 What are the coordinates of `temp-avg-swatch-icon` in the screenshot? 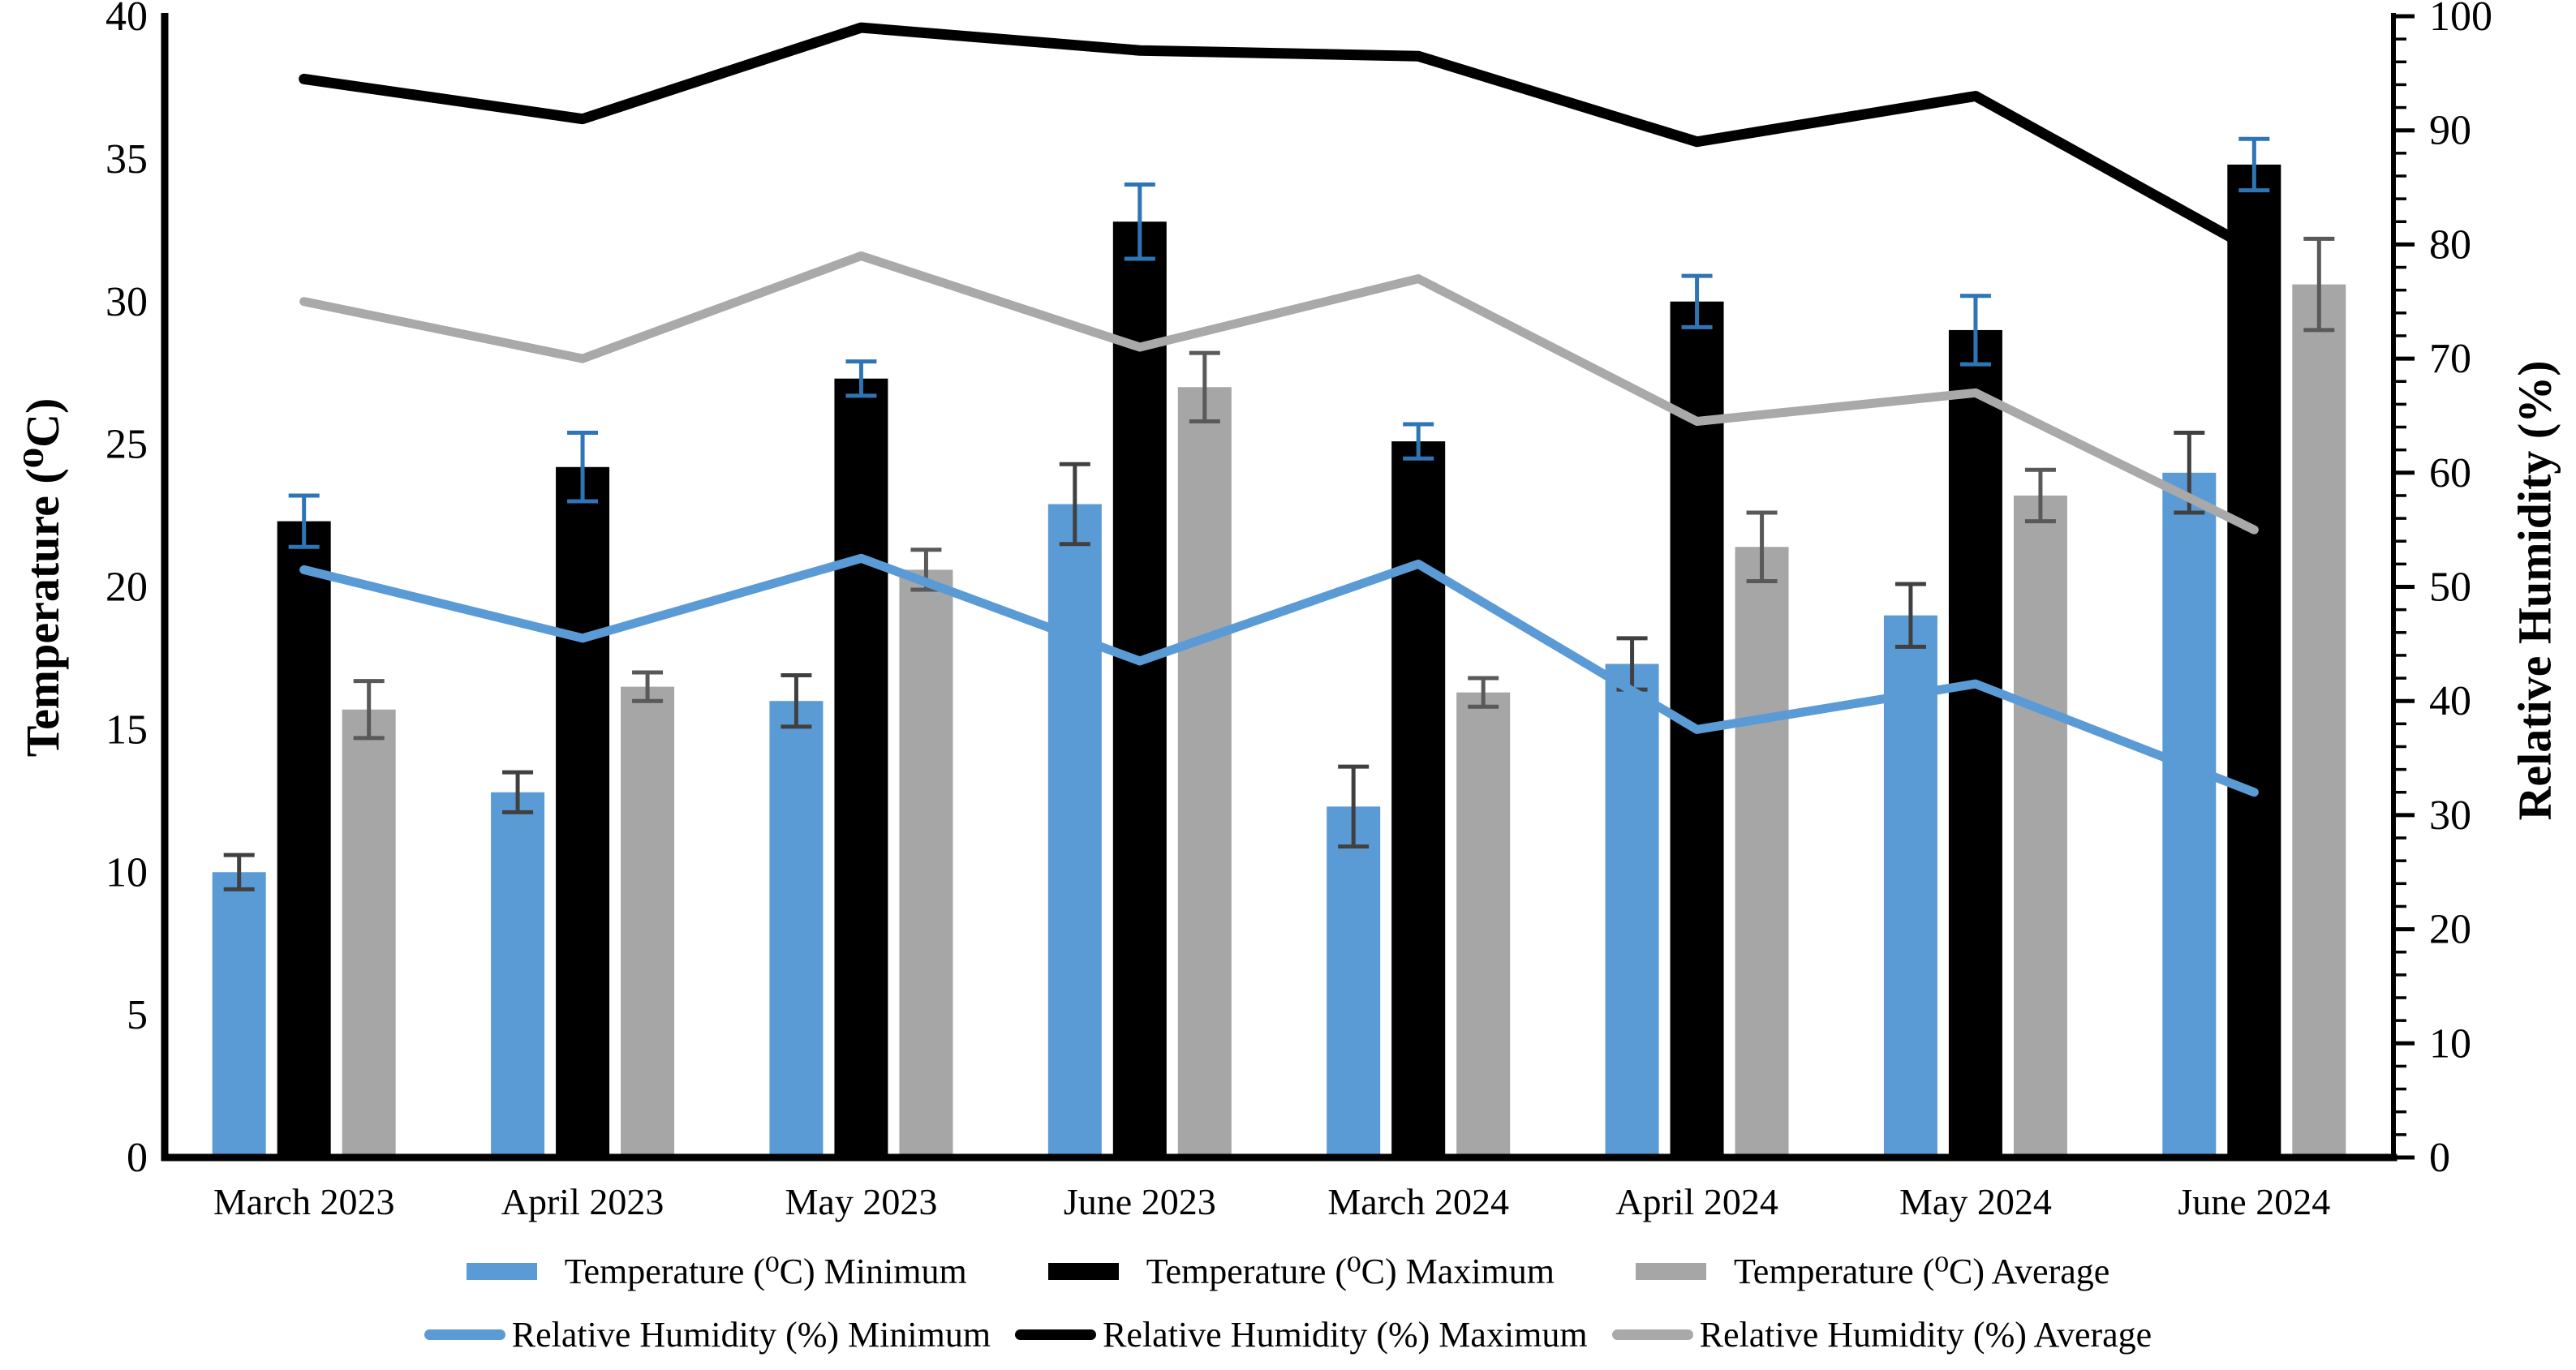 It's located at (1671, 1272).